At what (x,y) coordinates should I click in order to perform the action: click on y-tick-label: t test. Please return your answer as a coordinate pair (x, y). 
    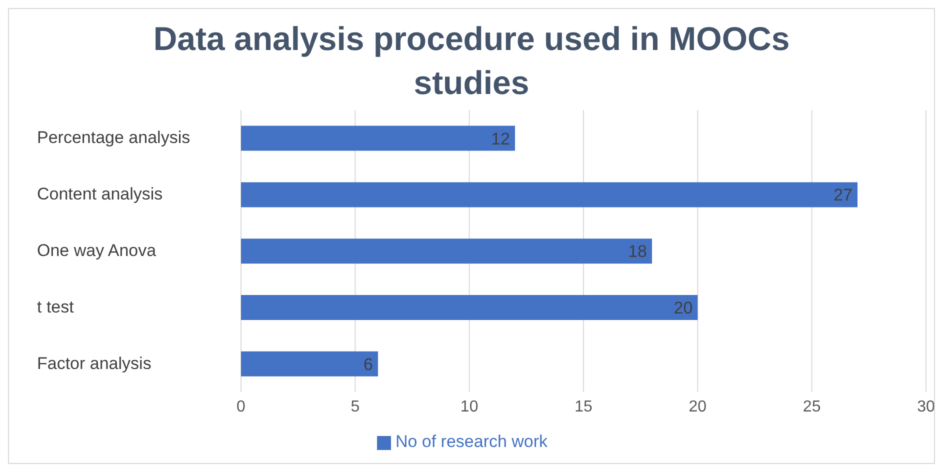
    Looking at the image, I should click on (55, 306).